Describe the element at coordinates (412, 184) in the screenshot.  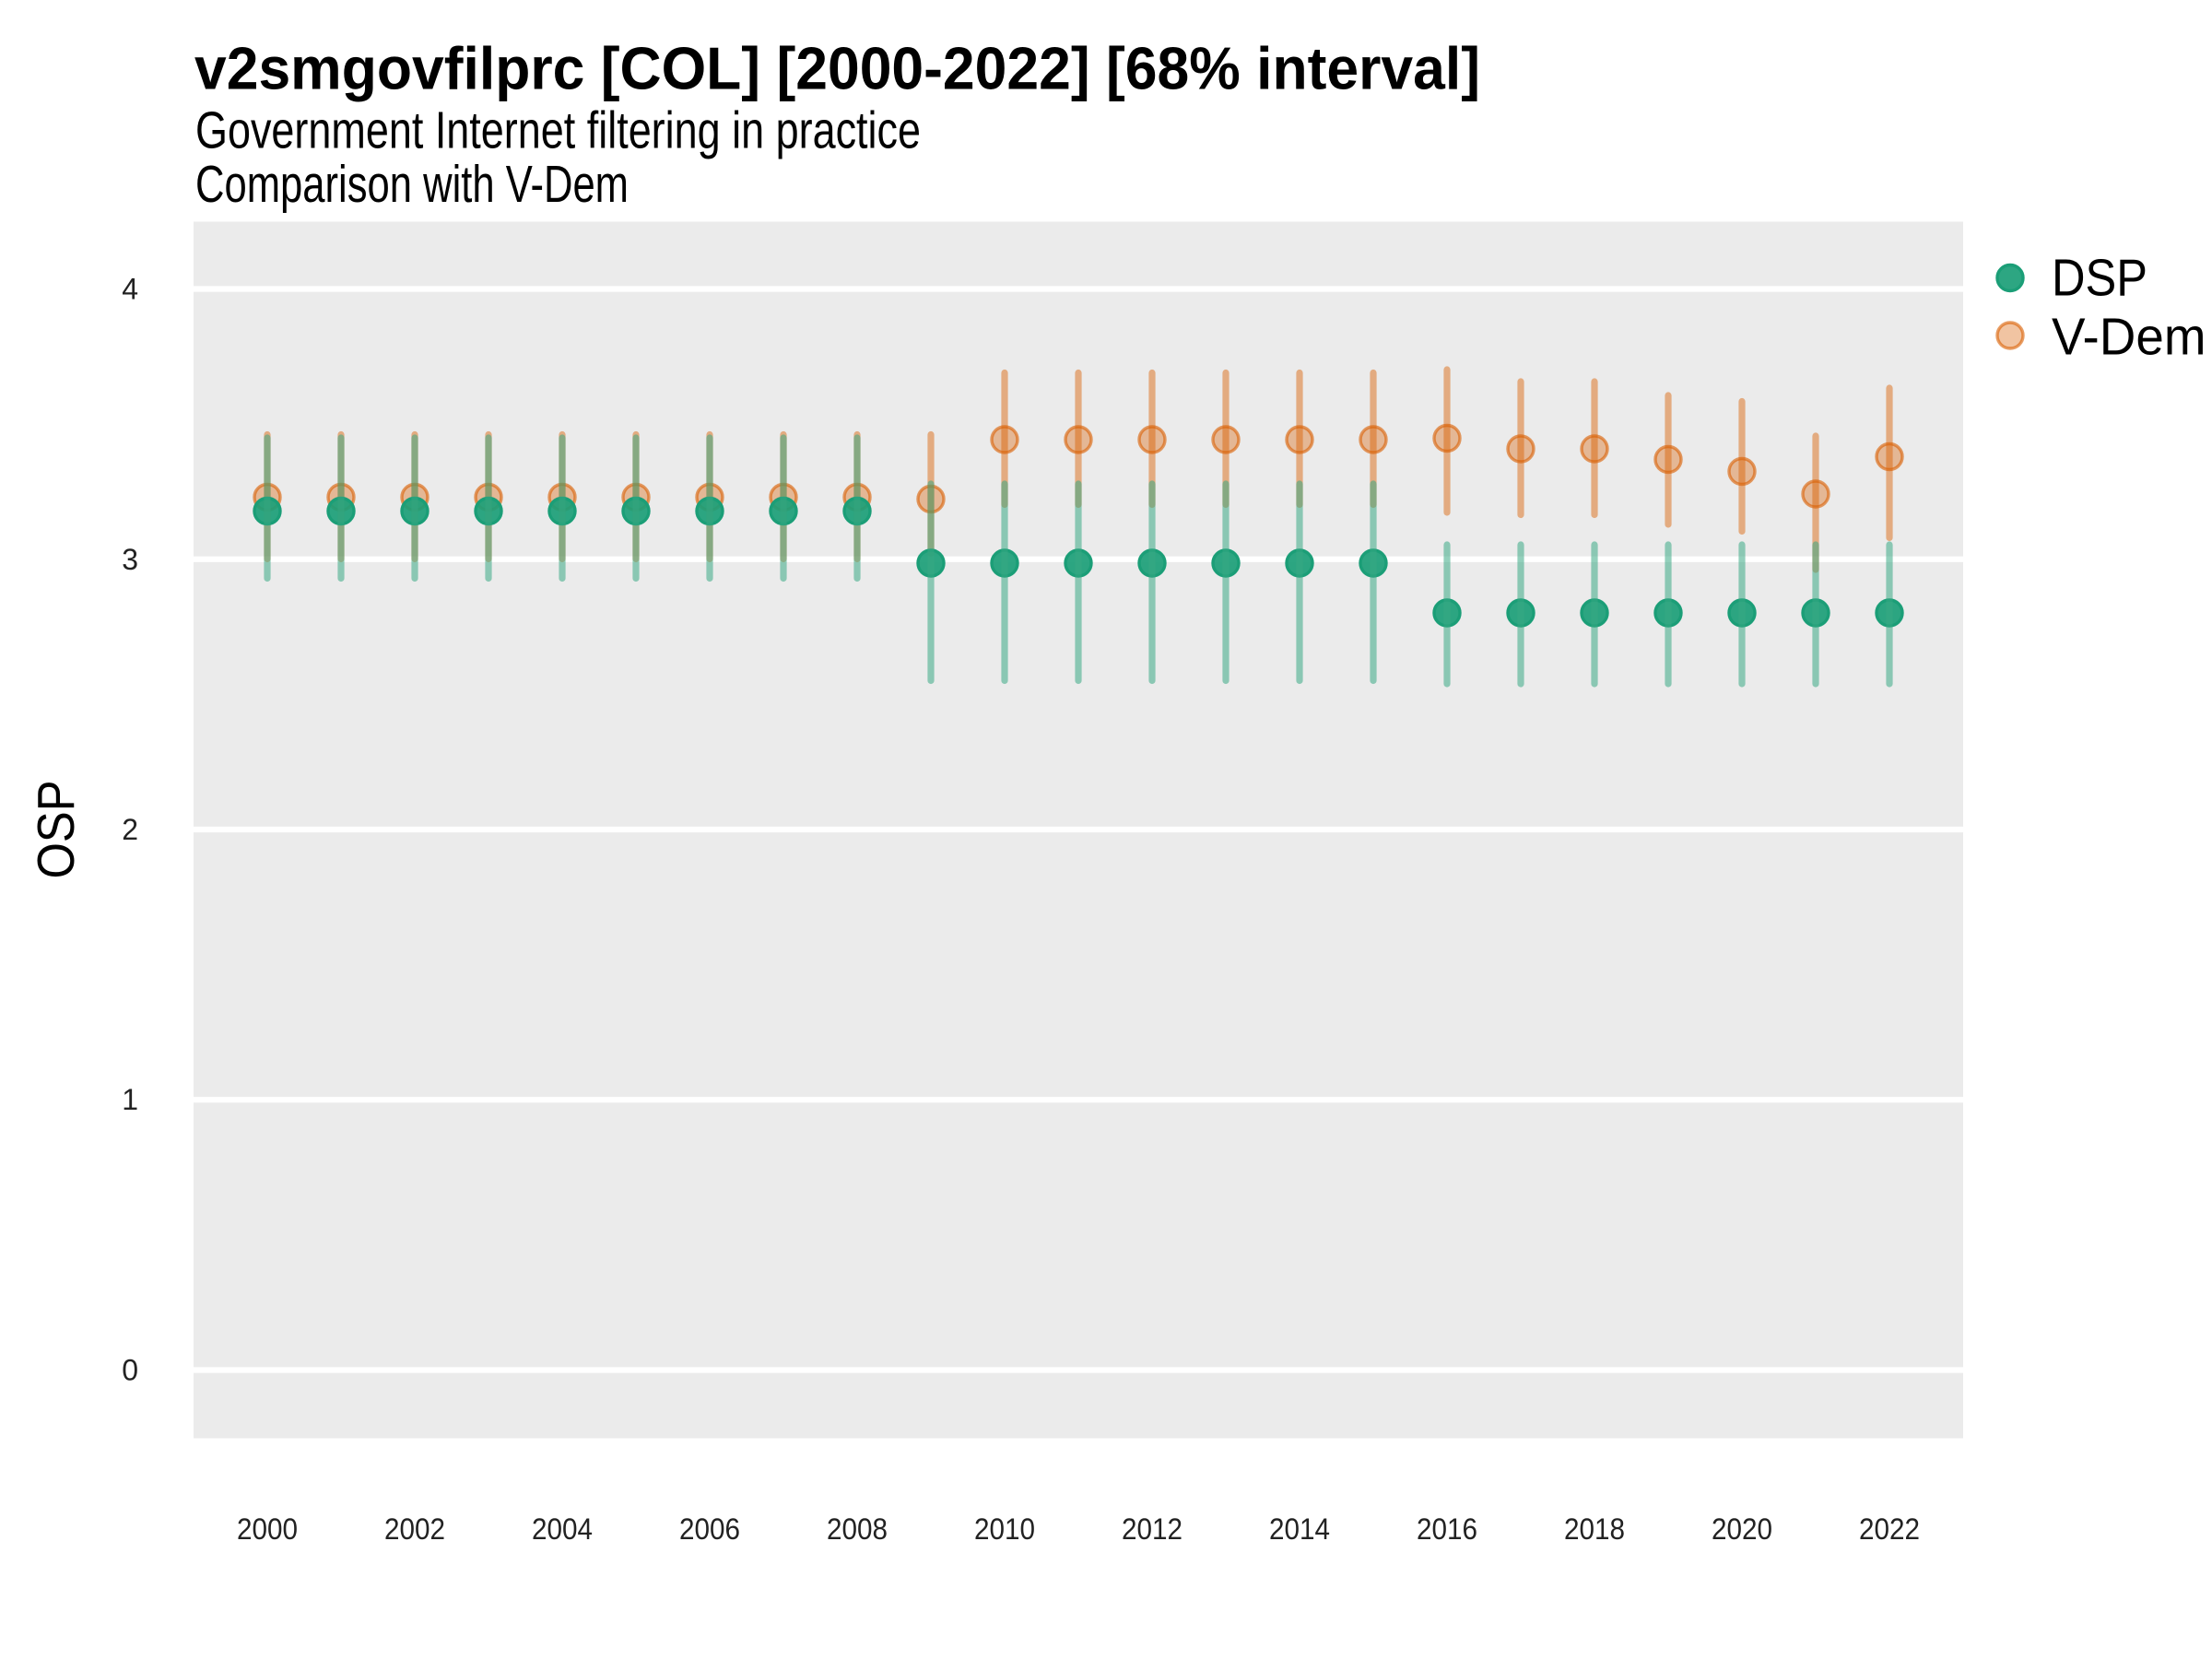
I see `svg-text: Comparison with V-Dem` at that location.